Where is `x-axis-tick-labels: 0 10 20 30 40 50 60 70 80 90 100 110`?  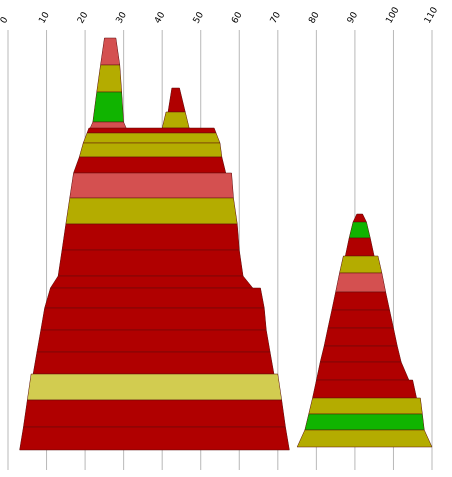
x-axis-tick-labels: 0 10 20 30 40 50 60 70 80 90 100 110 is located at coordinates (220, 15).